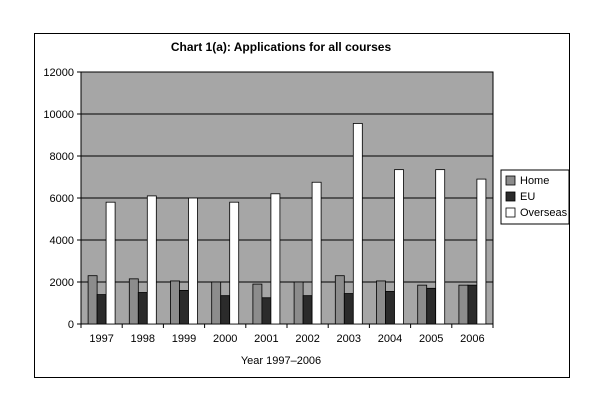 This screenshot has height=410, width=600. What do you see at coordinates (101, 339) in the screenshot?
I see `x-tick-label: 1997` at bounding box center [101, 339].